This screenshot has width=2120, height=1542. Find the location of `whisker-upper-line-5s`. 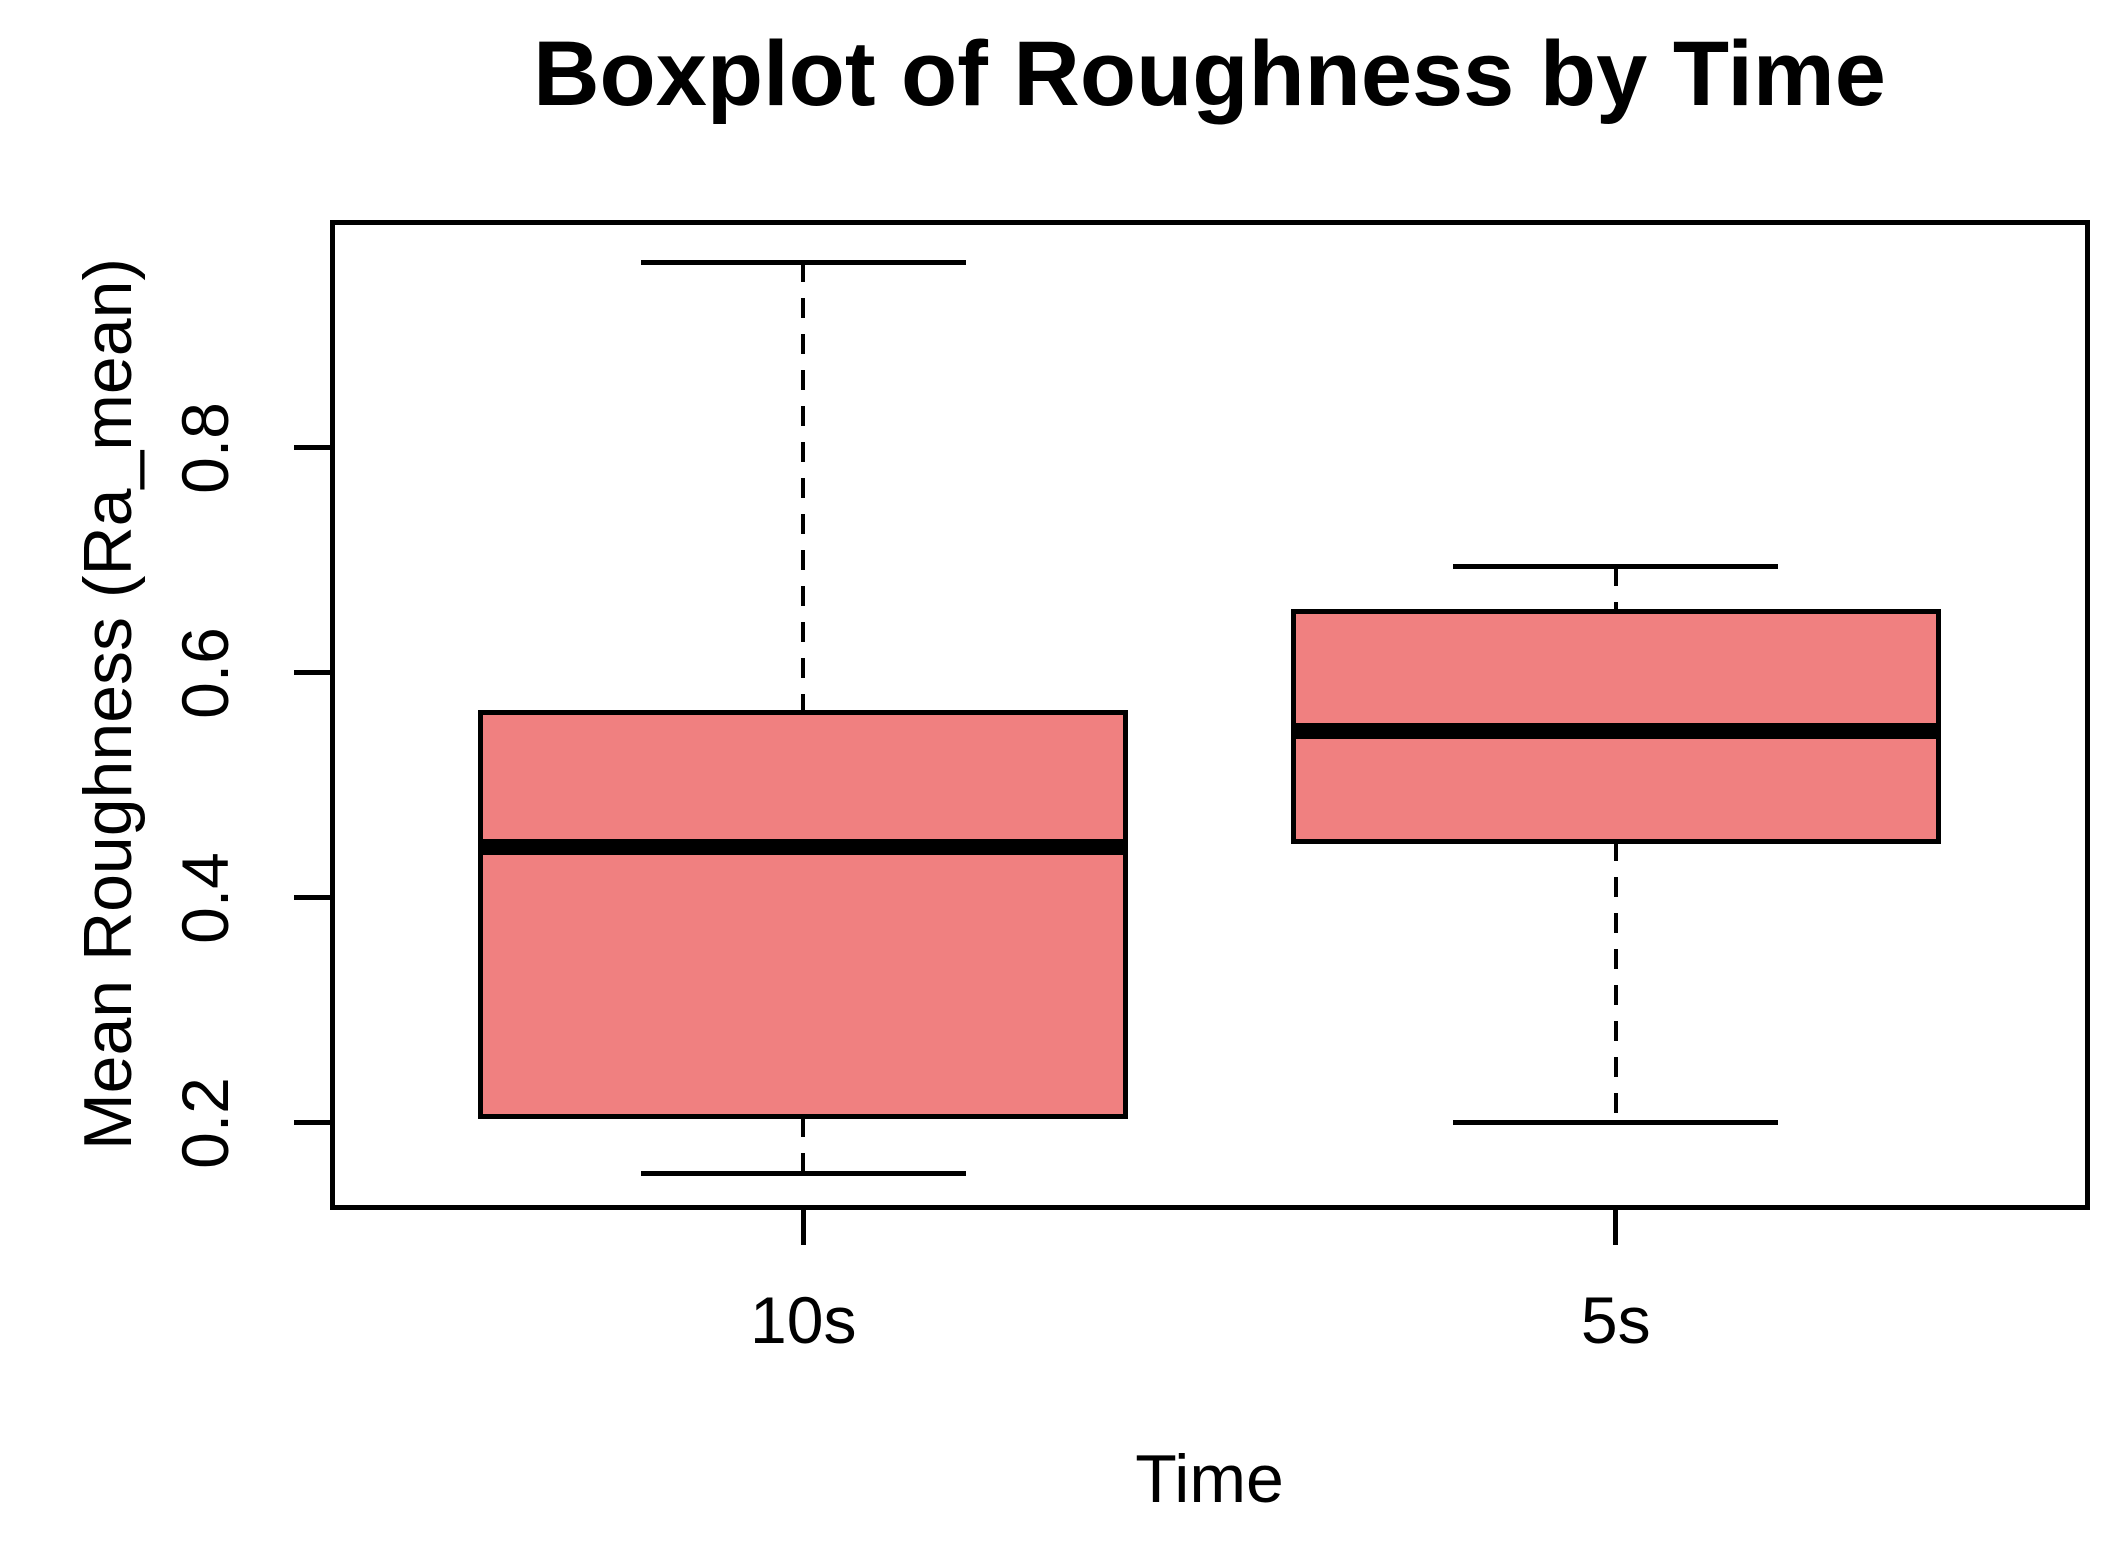

whisker-upper-line-5s is located at coordinates (1615, 588).